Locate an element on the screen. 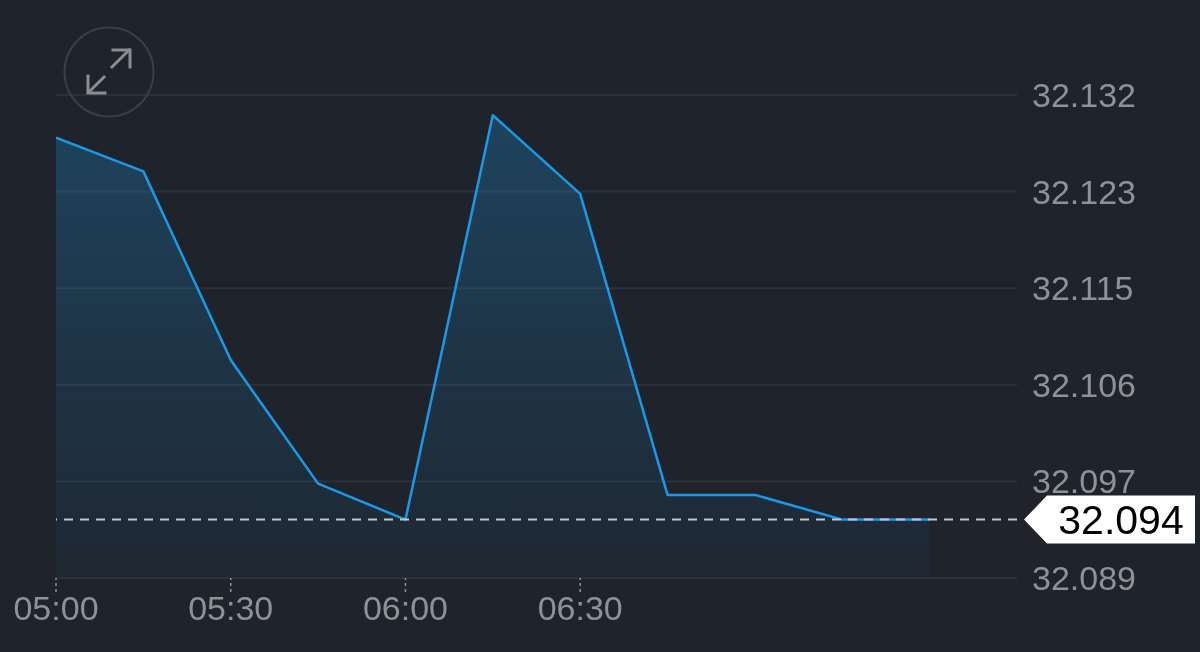 This screenshot has height=652, width=1200. x-tick-label: 05:00 is located at coordinates (56, 608).